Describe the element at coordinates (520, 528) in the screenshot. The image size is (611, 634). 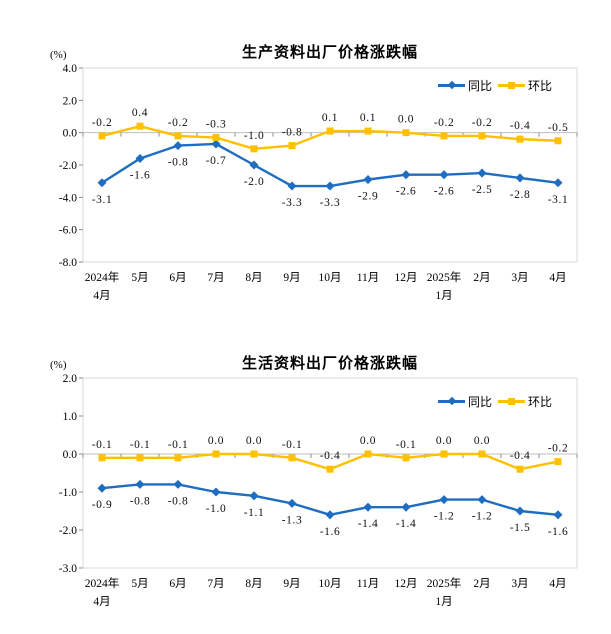
I see `svg-text: -1.5` at that location.